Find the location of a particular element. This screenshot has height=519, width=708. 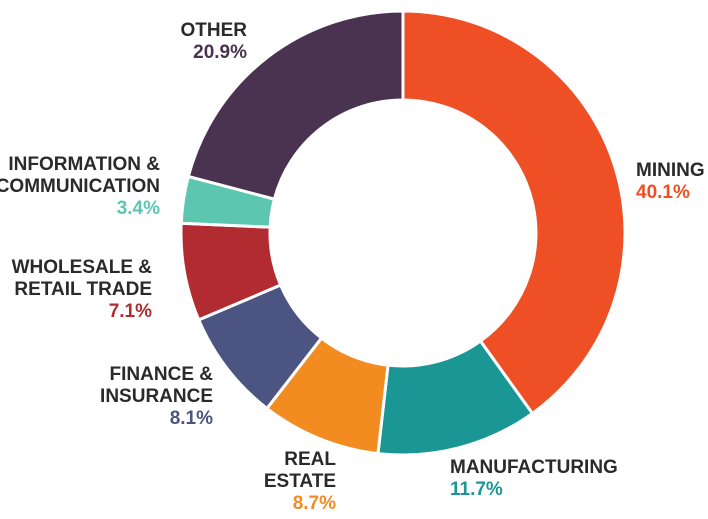

slice-value-label-2: 8.7% is located at coordinates (314, 503).